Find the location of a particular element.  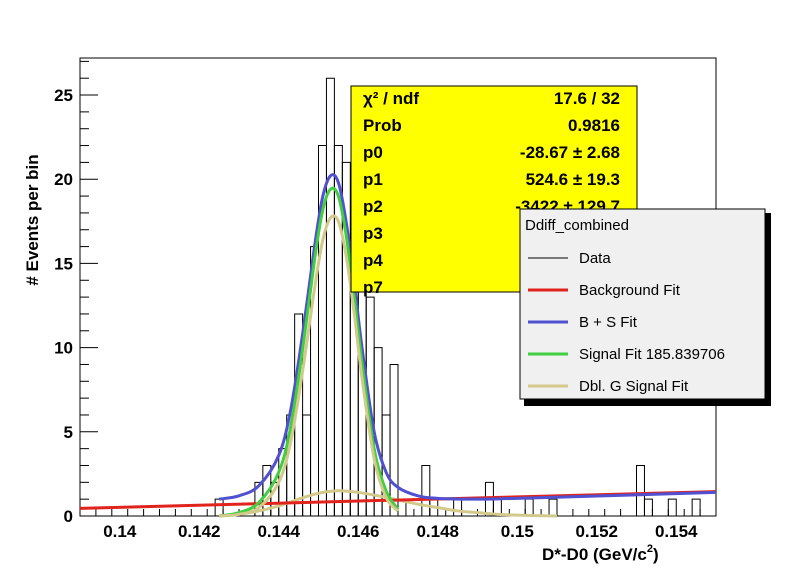

y-tick-label: 20 is located at coordinates (63, 179).